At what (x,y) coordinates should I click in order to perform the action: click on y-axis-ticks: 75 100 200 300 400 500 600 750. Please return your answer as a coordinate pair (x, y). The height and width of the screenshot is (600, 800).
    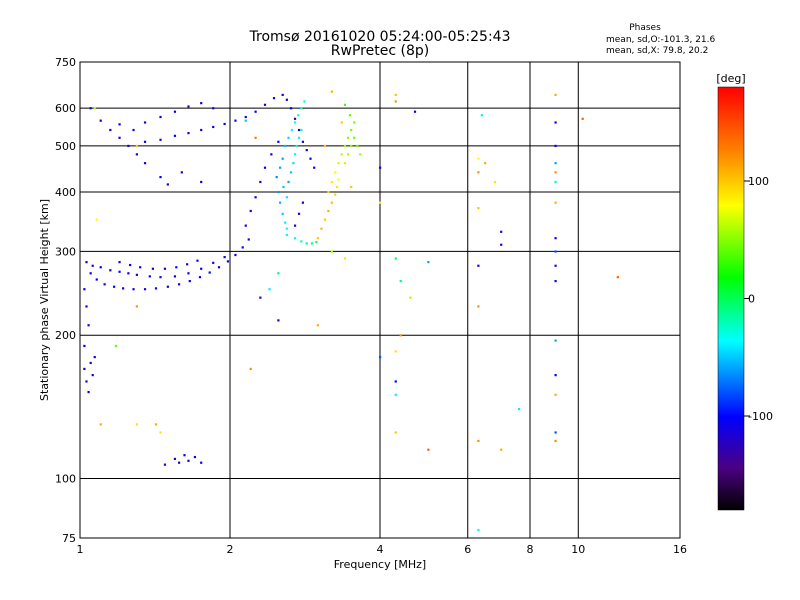
    Looking at the image, I should click on (65, 300).